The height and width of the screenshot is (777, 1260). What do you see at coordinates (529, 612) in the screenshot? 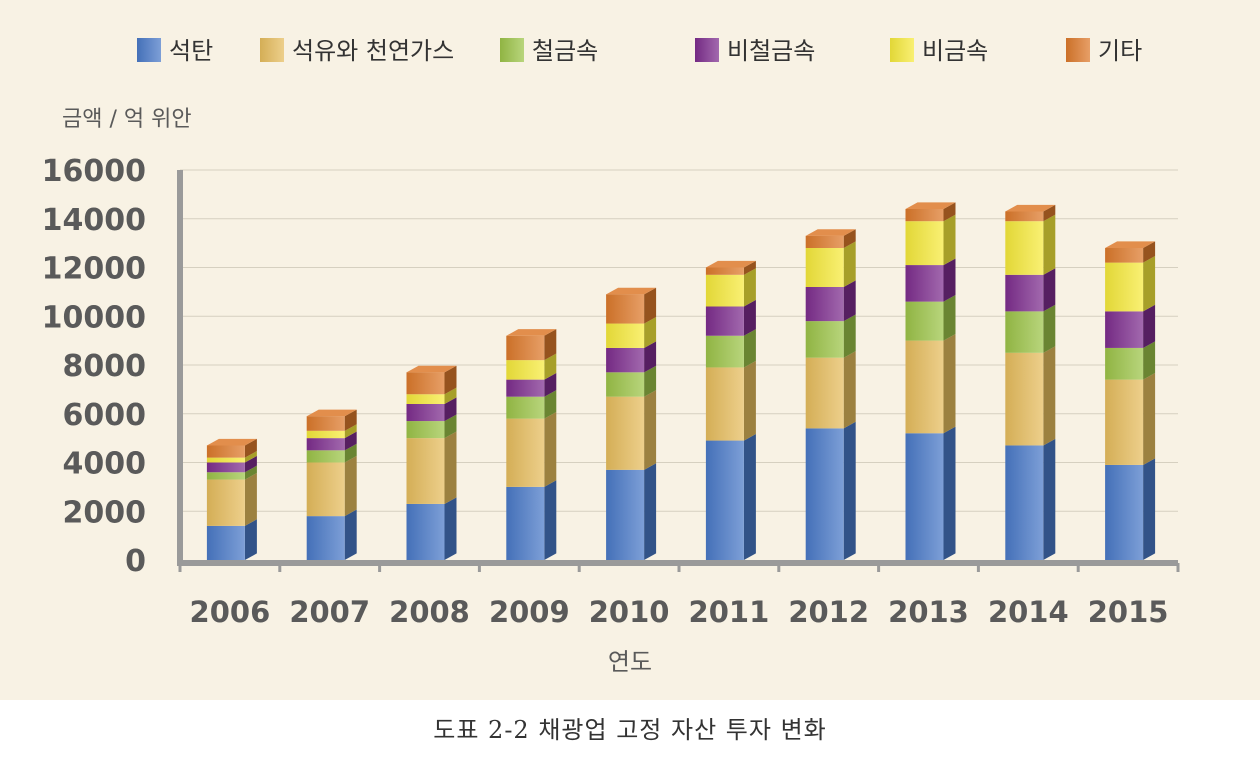
I see `x-tick-label: 2009` at bounding box center [529, 612].